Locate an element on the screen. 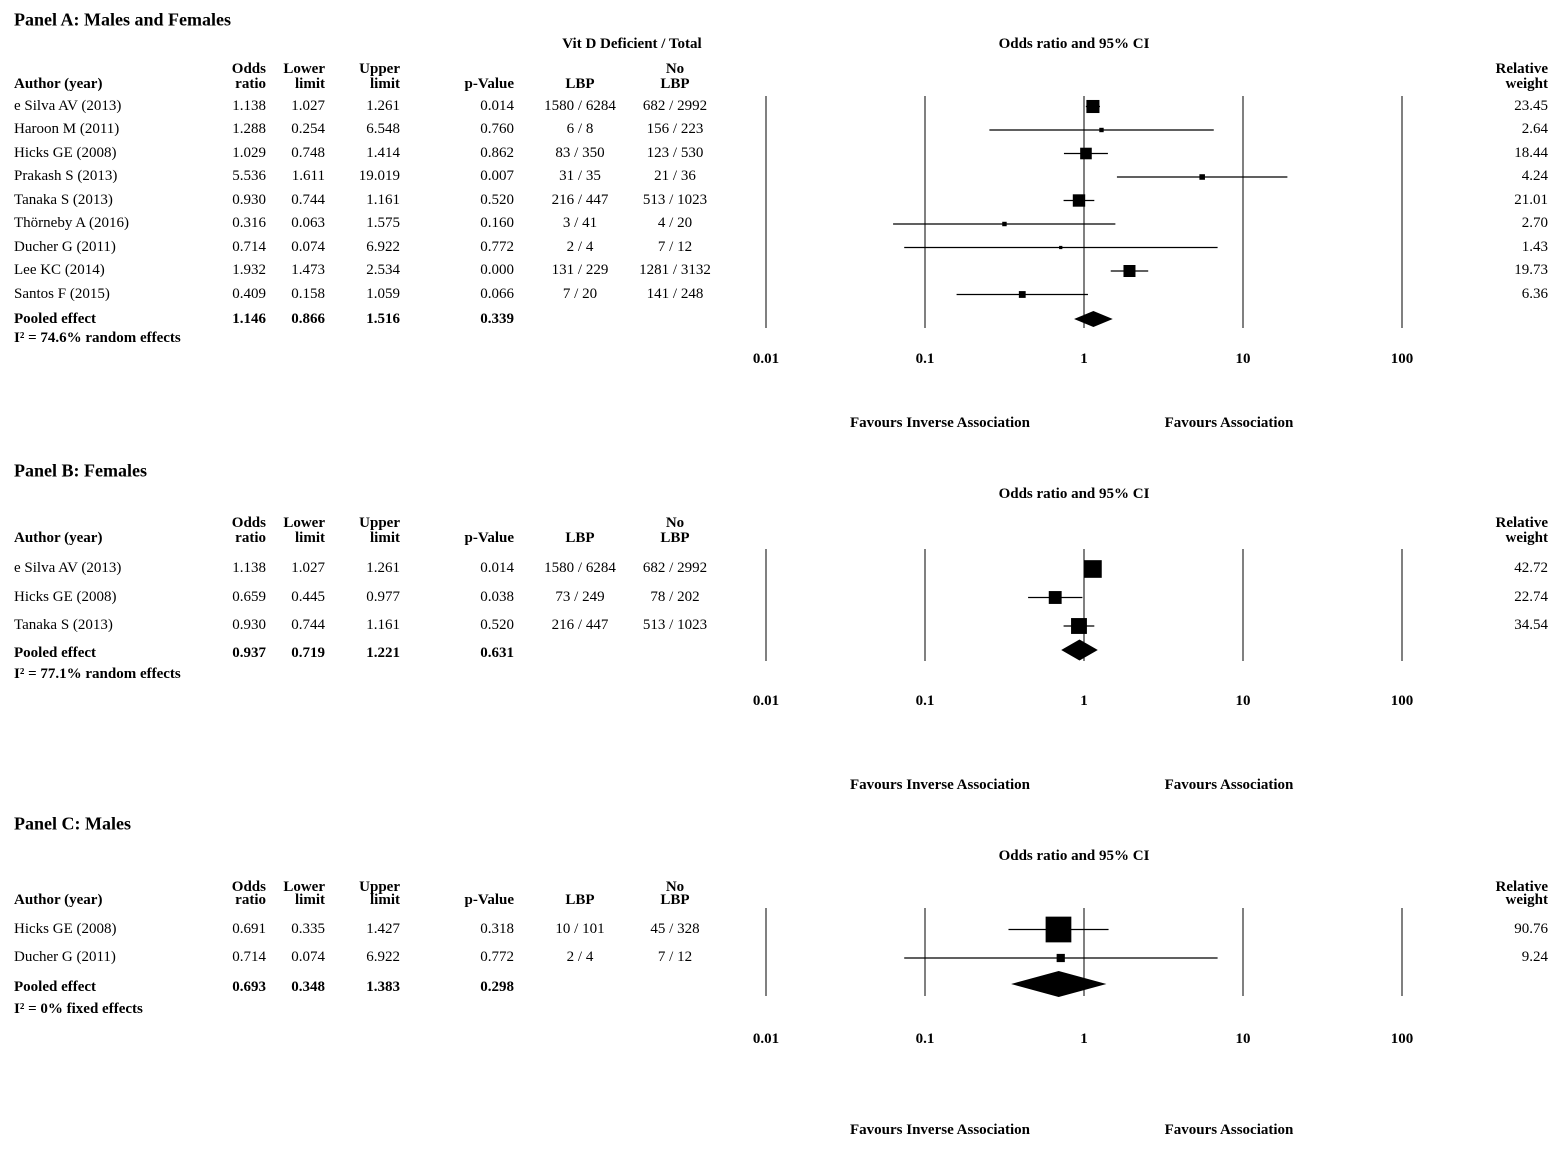 The height and width of the screenshot is (1150, 1563). col-header-p-value: p-Value is located at coordinates (489, 900).